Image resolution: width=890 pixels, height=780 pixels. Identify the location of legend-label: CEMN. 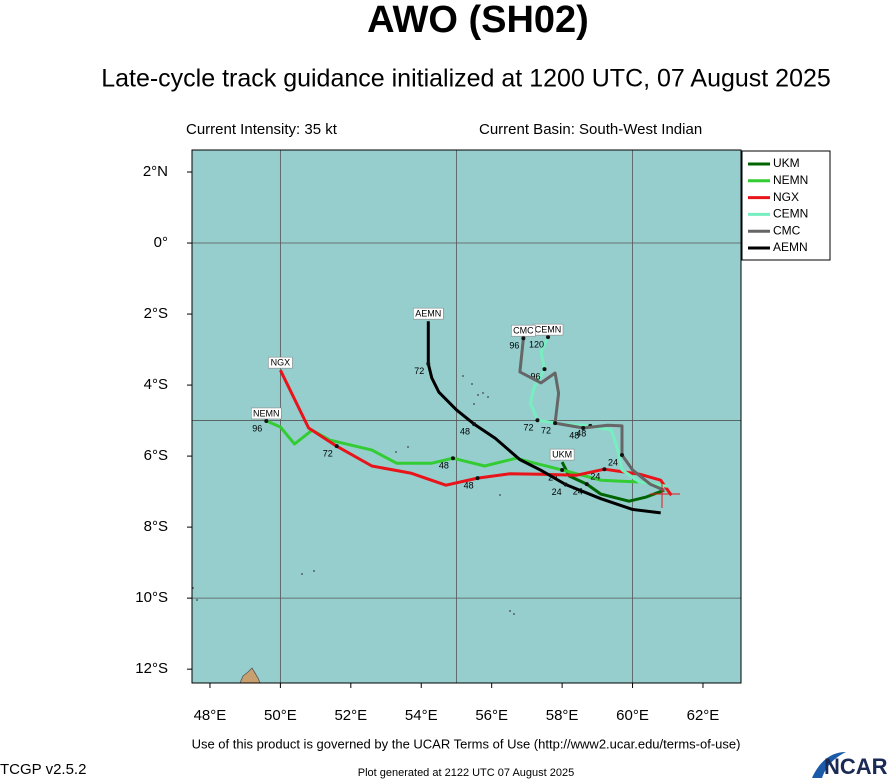
(790, 214).